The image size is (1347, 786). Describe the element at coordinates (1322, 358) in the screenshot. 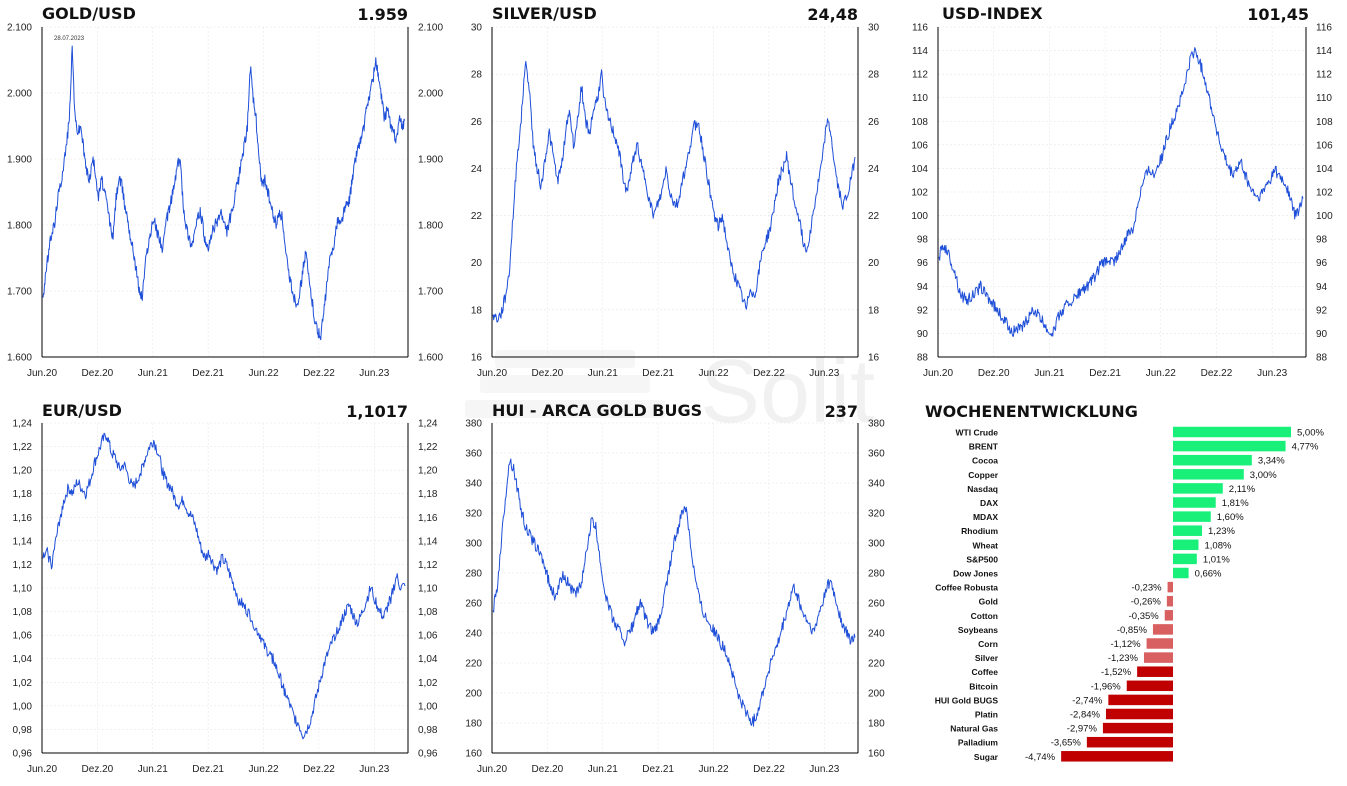

I see `y-tick-label-right: 88` at that location.